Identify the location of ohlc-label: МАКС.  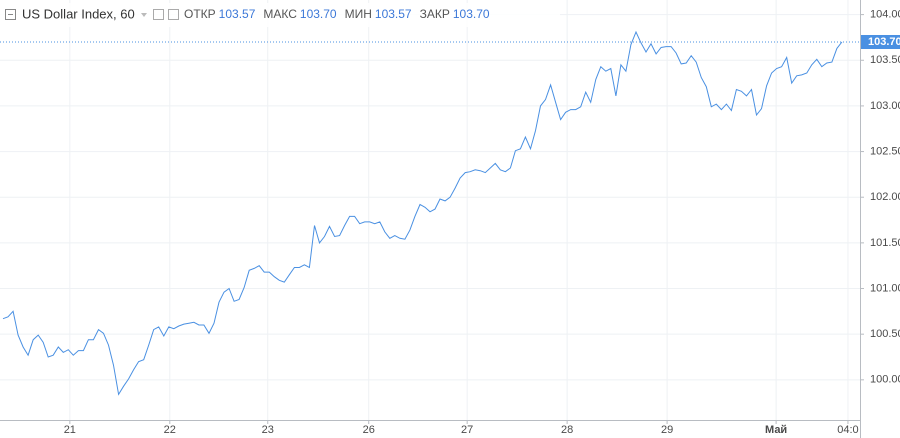
(280, 14).